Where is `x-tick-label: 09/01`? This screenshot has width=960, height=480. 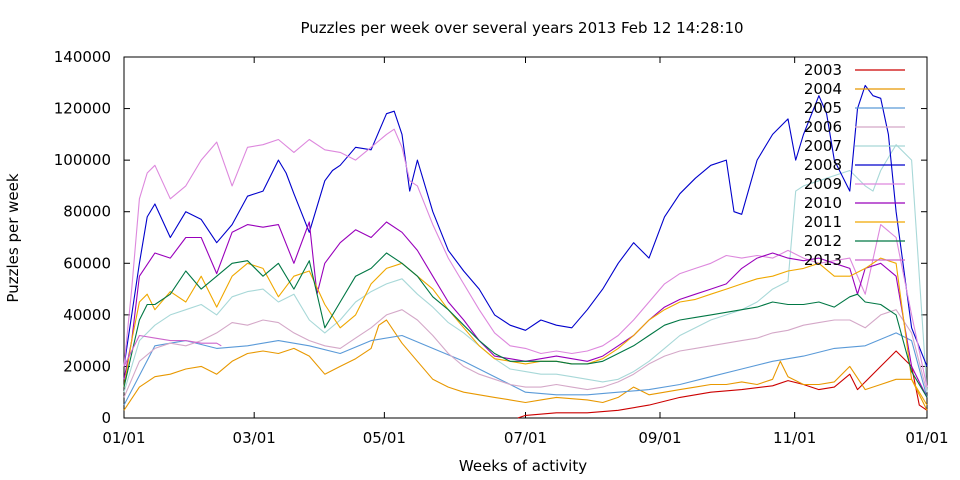
x-tick-label: 09/01 is located at coordinates (659, 438).